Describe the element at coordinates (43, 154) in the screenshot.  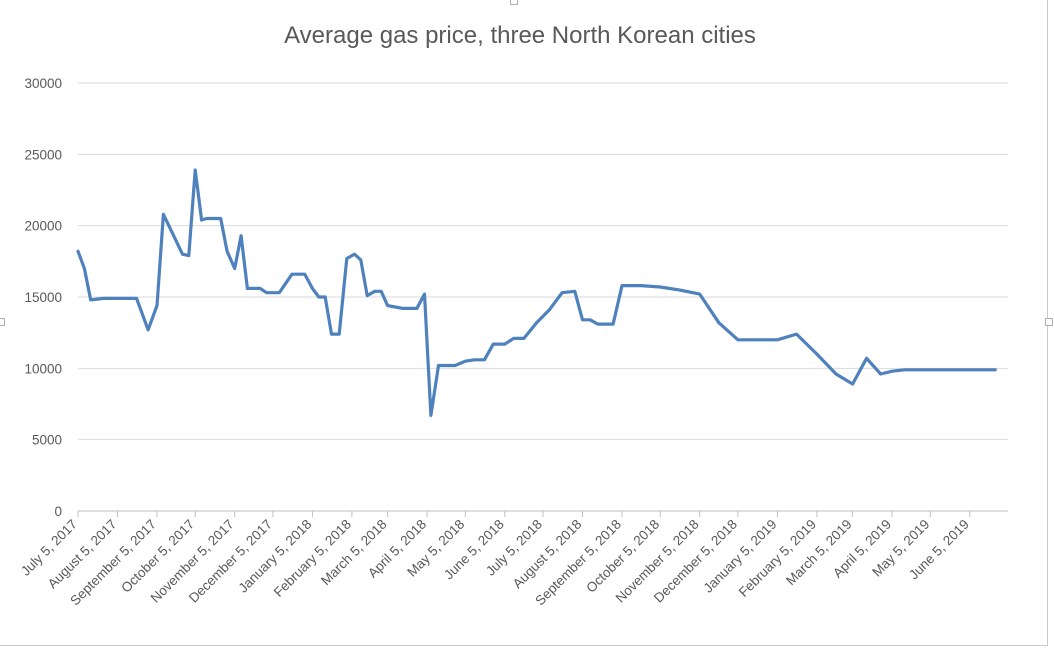
I see `y-tick-label: 25000` at that location.